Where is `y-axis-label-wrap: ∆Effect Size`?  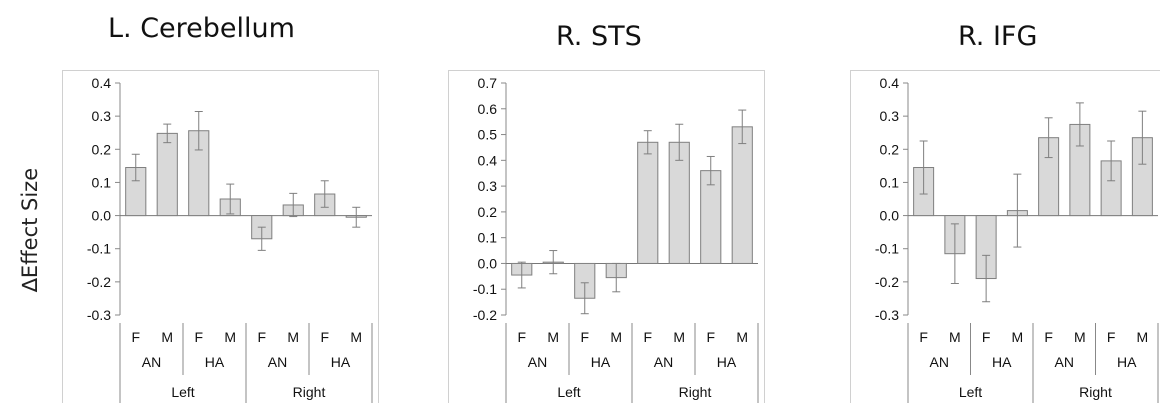 y-axis-label-wrap: ∆Effect Size is located at coordinates (30, 230).